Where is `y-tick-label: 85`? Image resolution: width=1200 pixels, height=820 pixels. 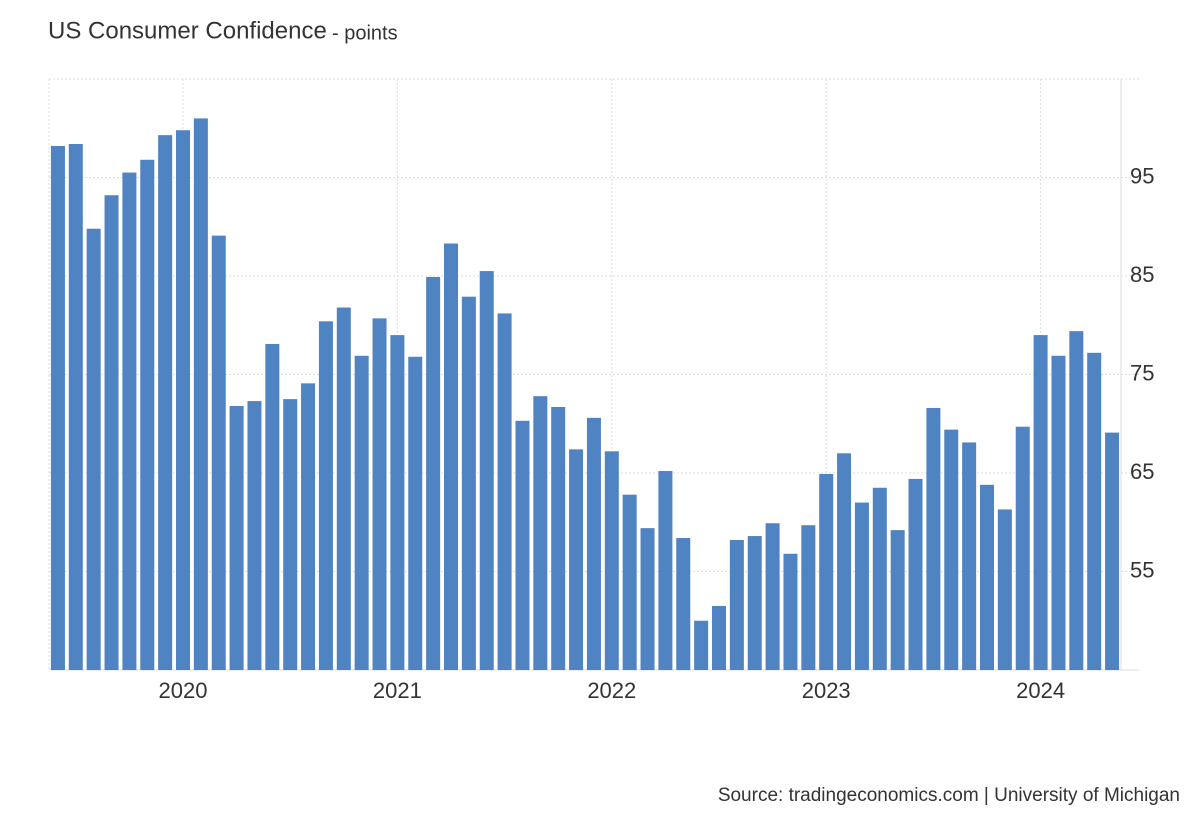
y-tick-label: 85 is located at coordinates (1142, 274).